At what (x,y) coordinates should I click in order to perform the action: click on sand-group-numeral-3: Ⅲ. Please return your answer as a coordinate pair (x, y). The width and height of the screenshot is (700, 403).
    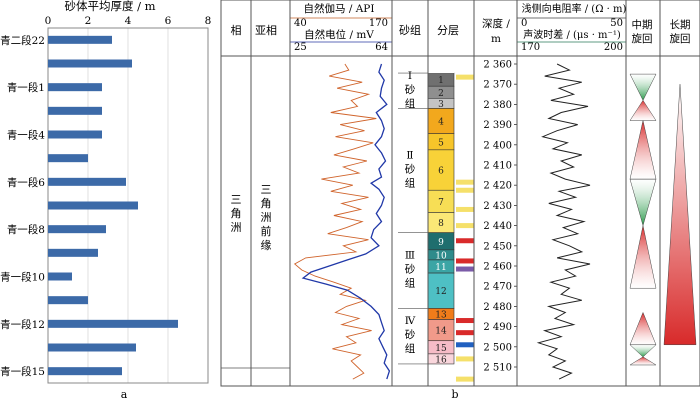
    Looking at the image, I should click on (410, 256).